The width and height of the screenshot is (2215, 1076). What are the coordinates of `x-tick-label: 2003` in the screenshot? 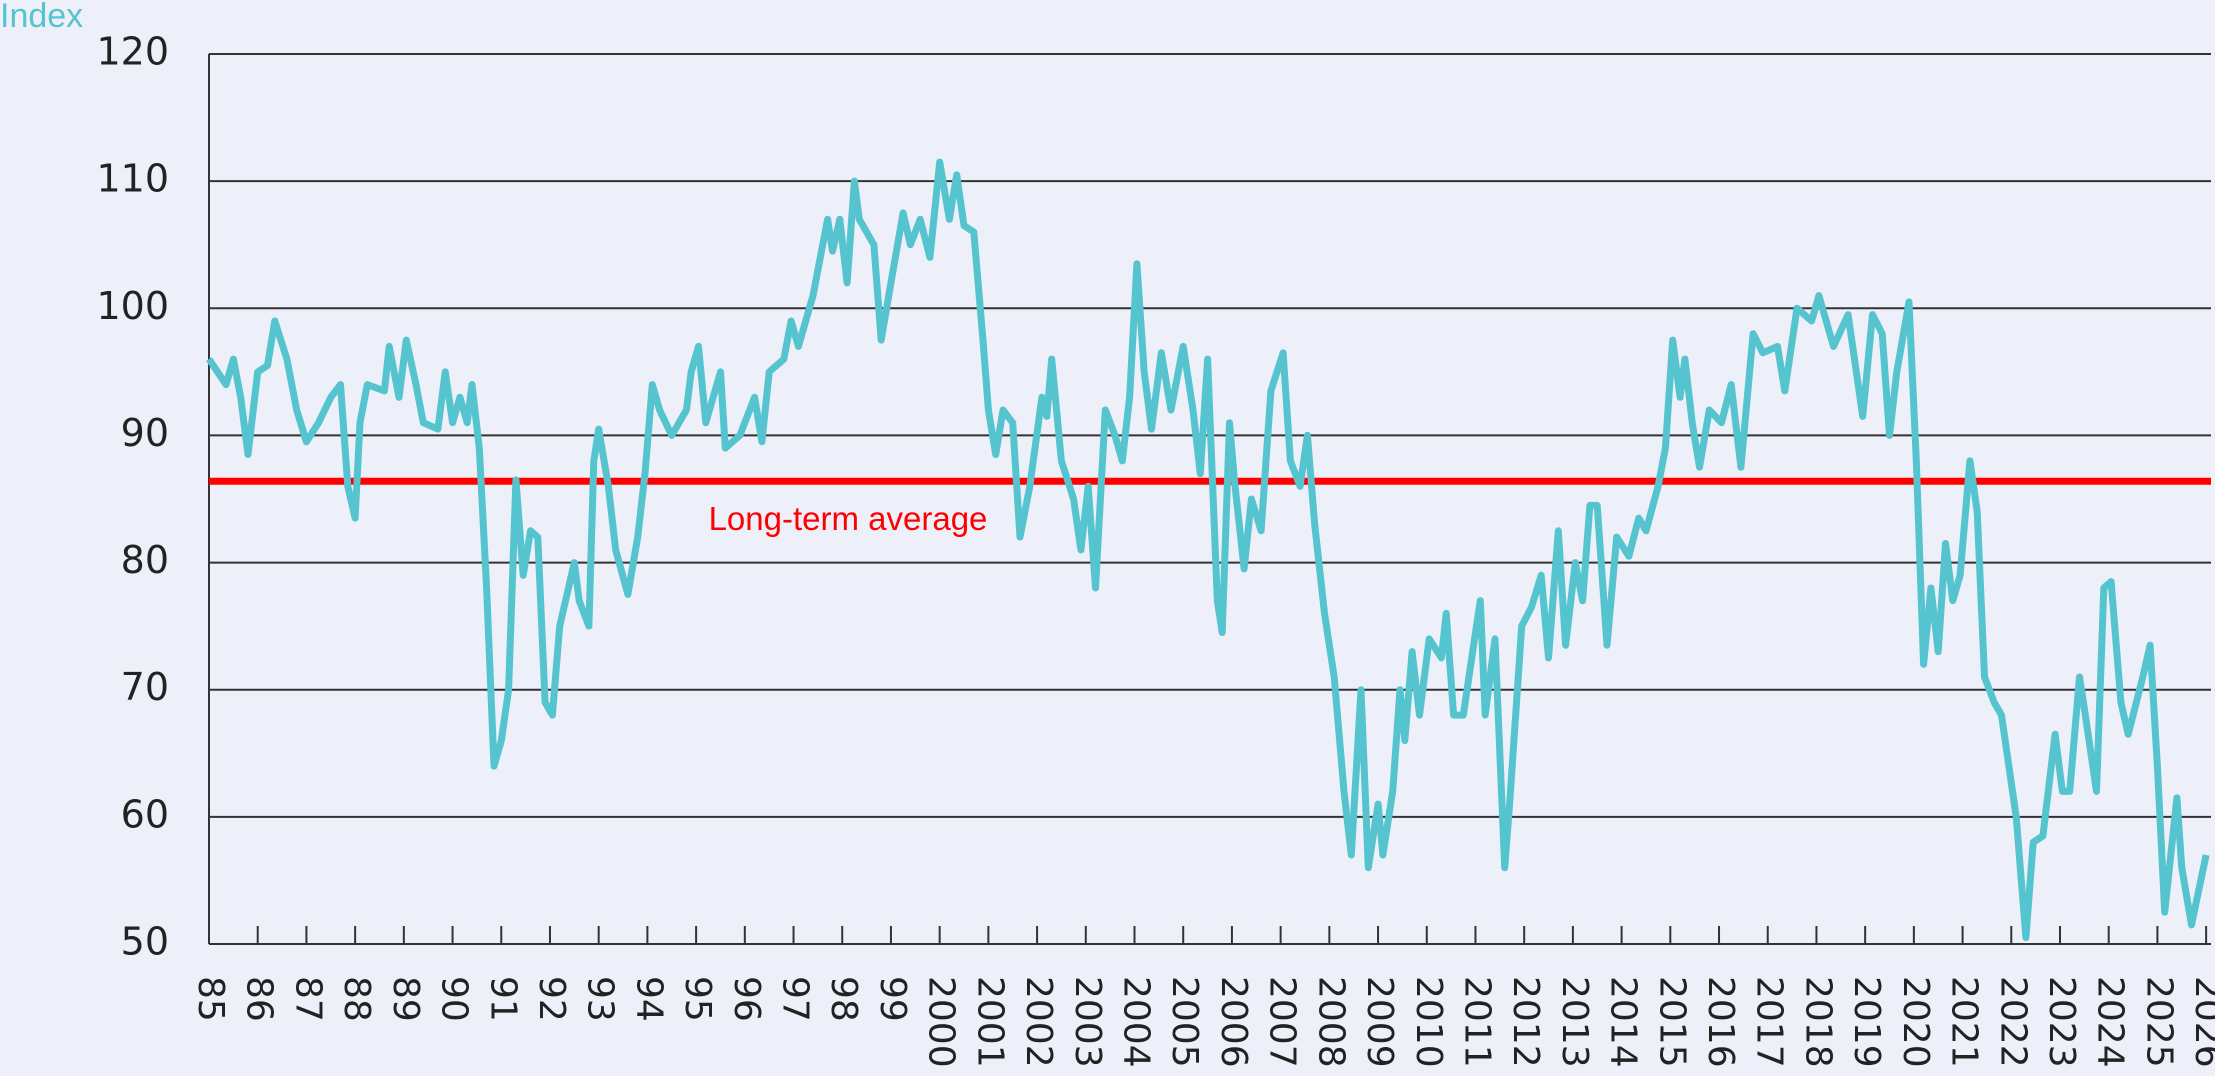 It's located at (1087, 1022).